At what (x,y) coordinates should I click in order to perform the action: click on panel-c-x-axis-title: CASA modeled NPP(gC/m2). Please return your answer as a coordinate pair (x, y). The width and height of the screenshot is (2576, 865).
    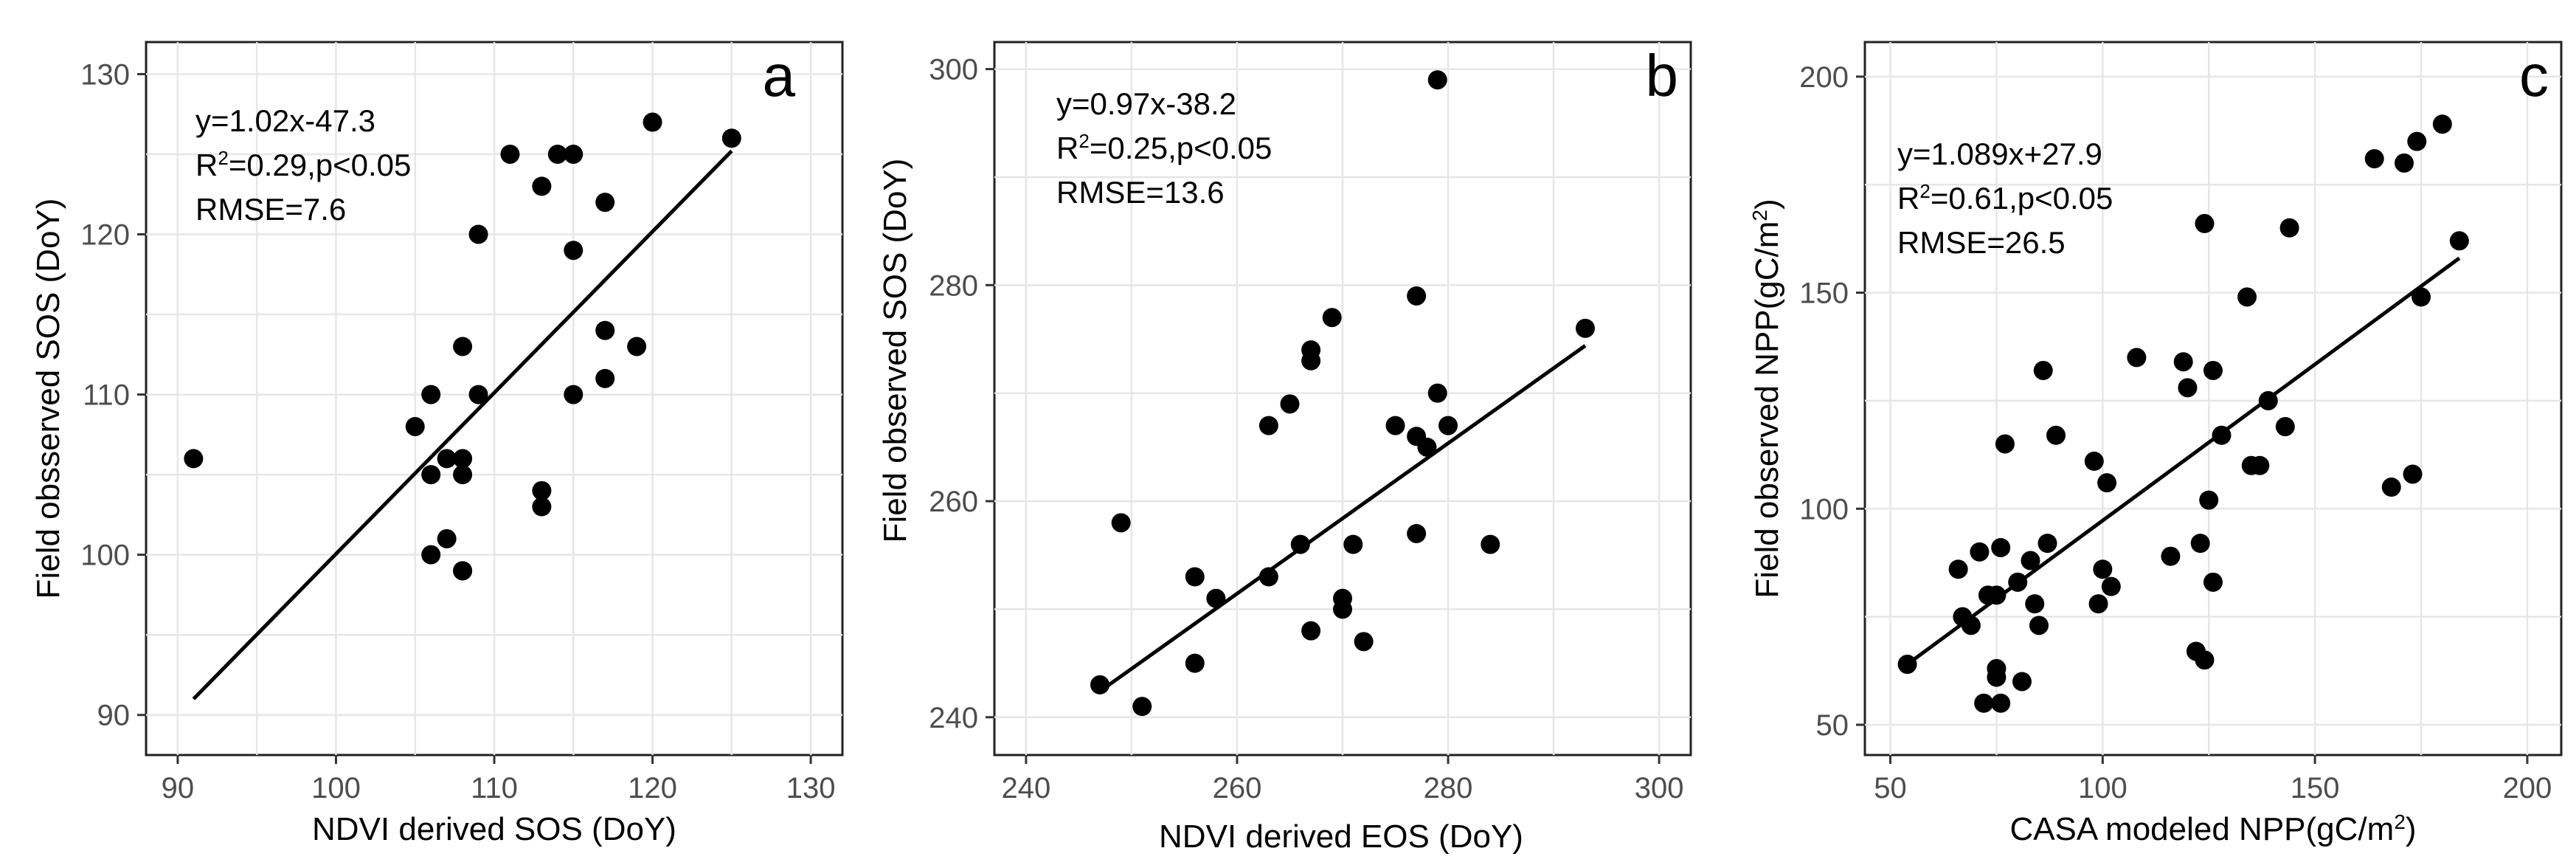
    Looking at the image, I should click on (2213, 829).